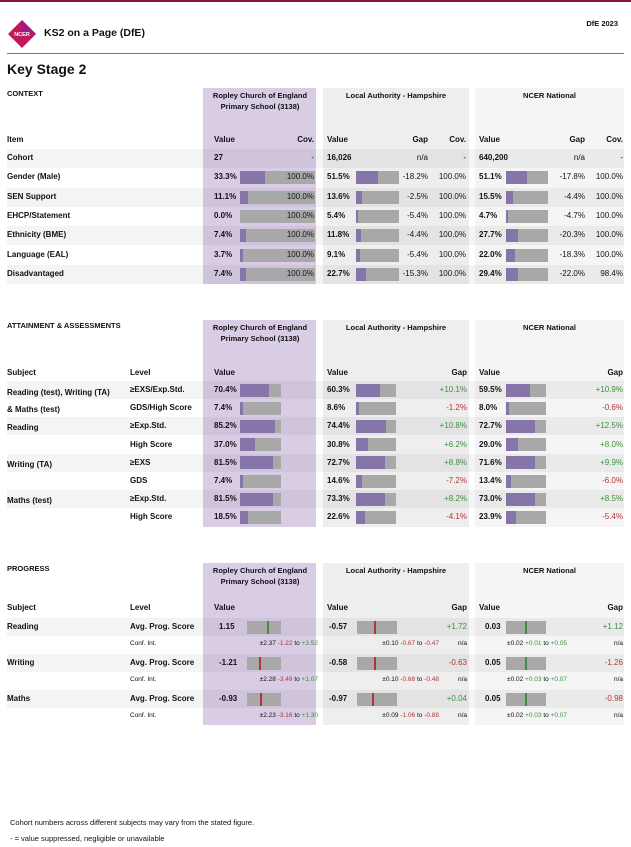 The width and height of the screenshot is (631, 847). I want to click on context-la-value: 16,026, so click(339, 157).